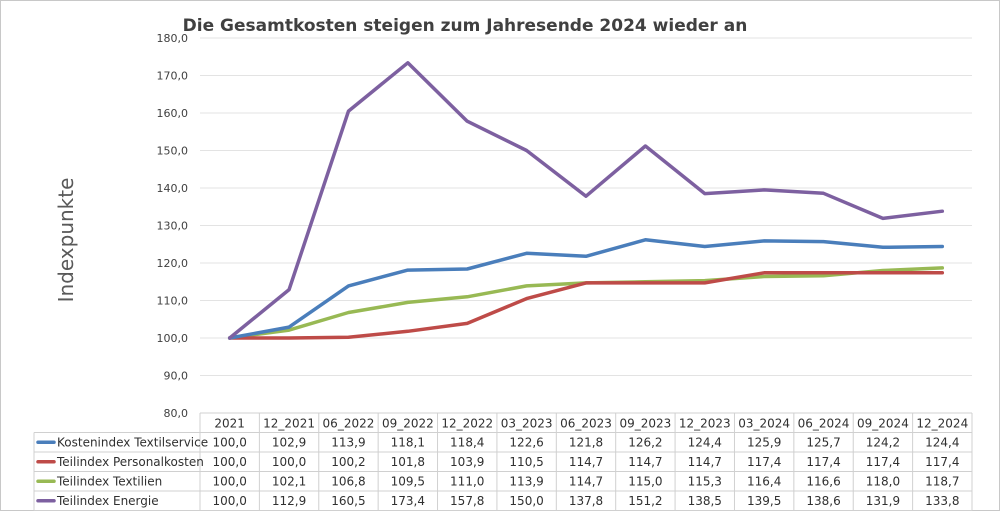 The image size is (1000, 511). Describe the element at coordinates (348, 462) in the screenshot. I see `data-label: 100,2` at that location.